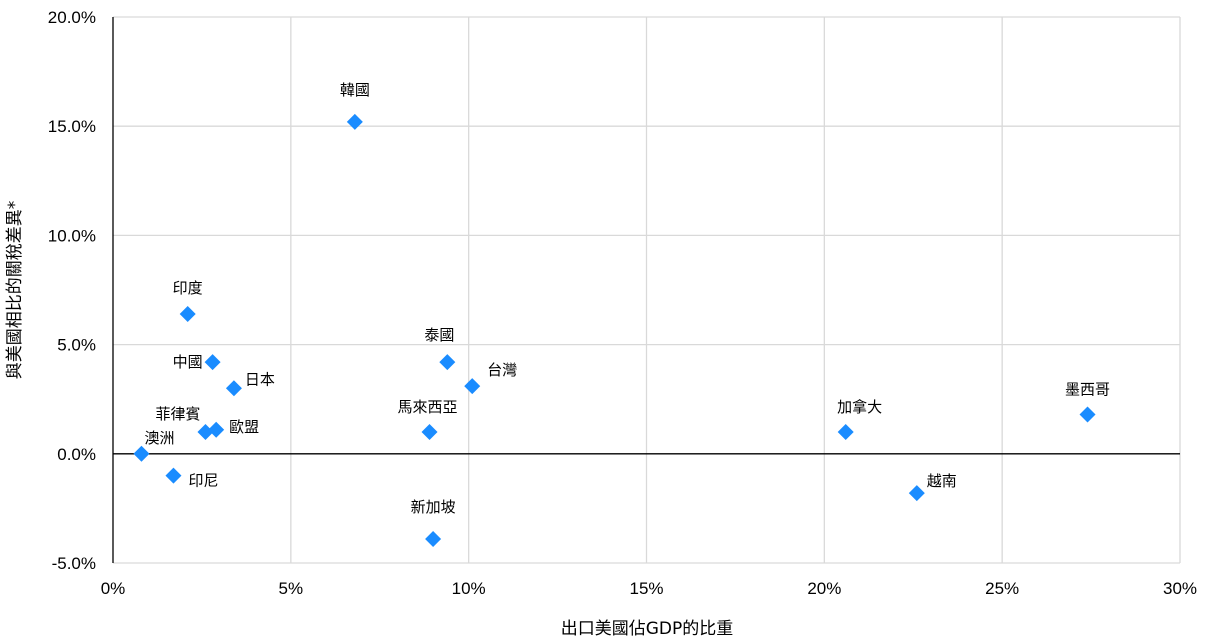 The height and width of the screenshot is (644, 1206). I want to click on point-label: 日本, so click(260, 379).